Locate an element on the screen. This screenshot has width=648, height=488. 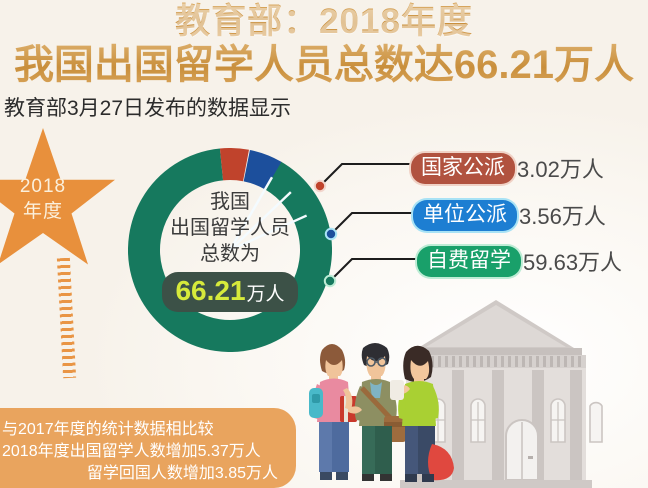
star-badge-label: 年度 is located at coordinates (42, 211).